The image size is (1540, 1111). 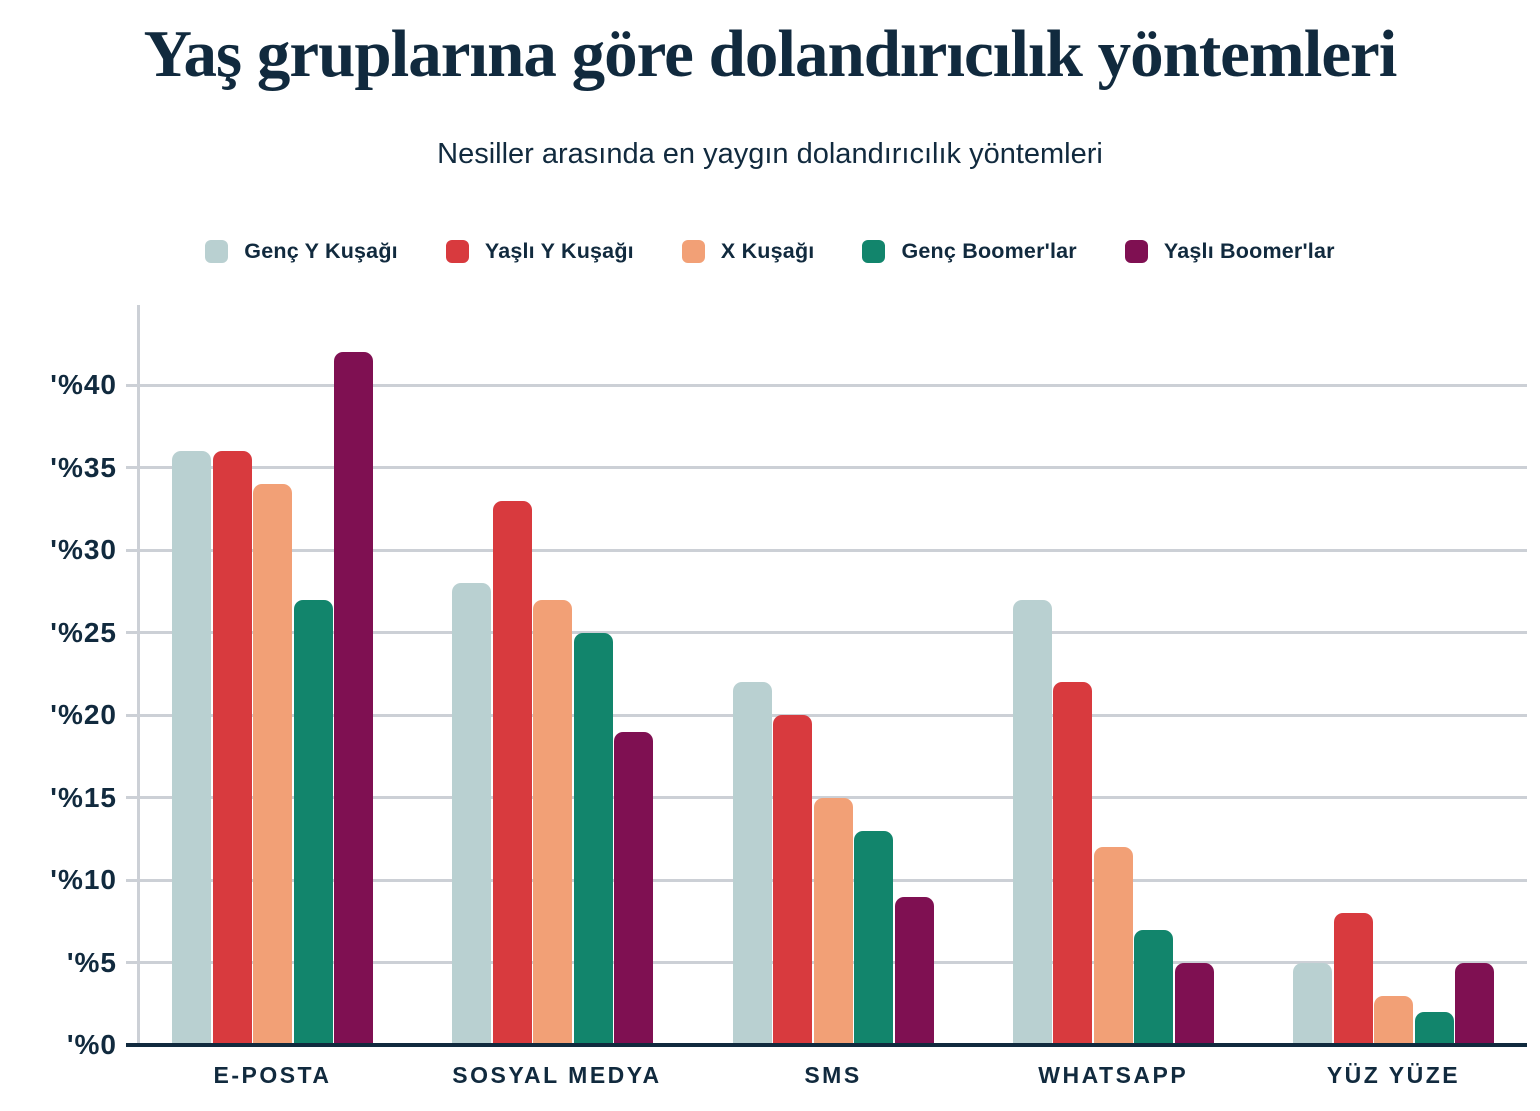 What do you see at coordinates (1393, 675) in the screenshot?
I see `bar-group-y-z-y-ze` at bounding box center [1393, 675].